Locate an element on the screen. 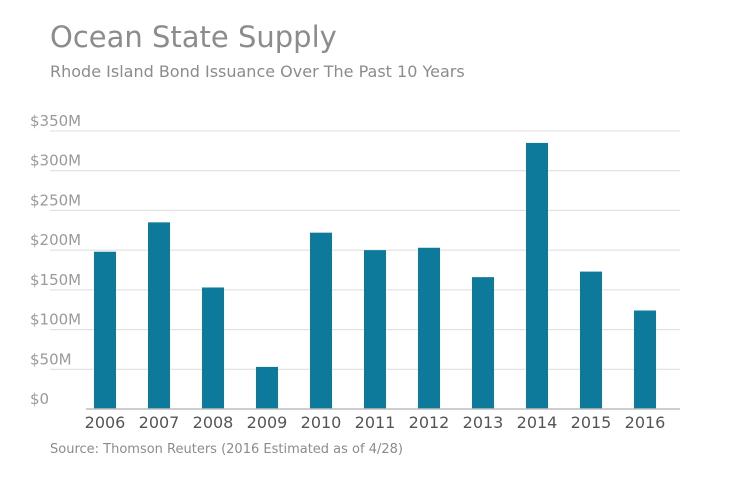 The height and width of the screenshot is (482, 740). x-tick-label: 2016 is located at coordinates (645, 422).